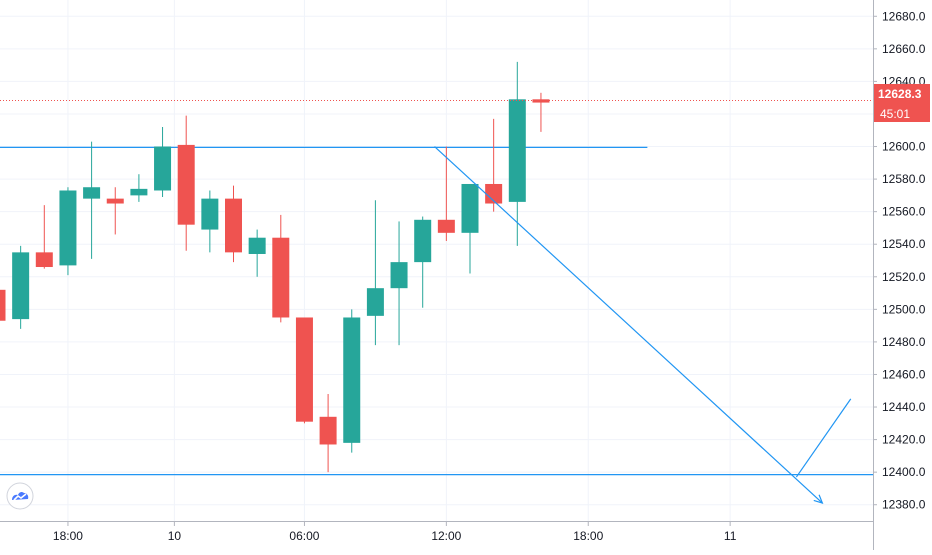 This screenshot has height=555, width=932. Describe the element at coordinates (818, 499) in the screenshot. I see `trend-line-arrowhead` at that location.